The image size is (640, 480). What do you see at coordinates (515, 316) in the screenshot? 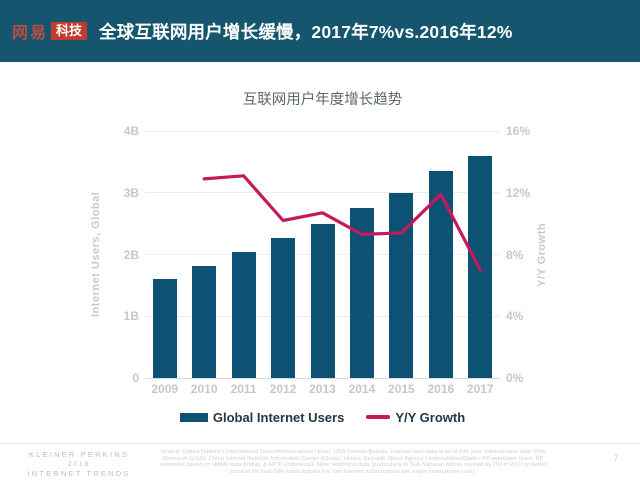
I see `right-axis-tick: 4%` at bounding box center [515, 316].